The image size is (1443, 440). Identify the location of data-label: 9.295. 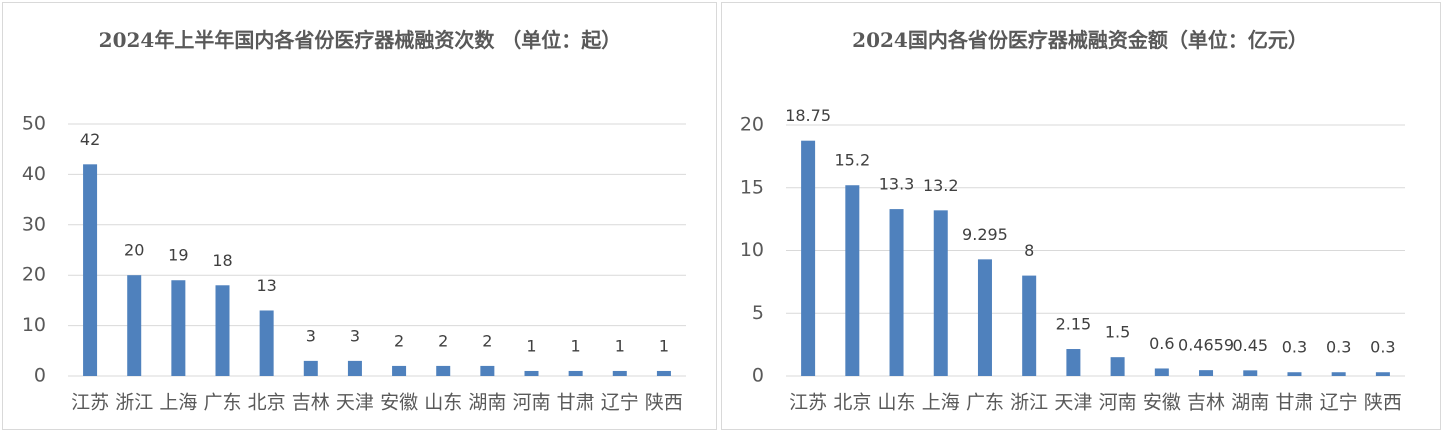
(985, 234).